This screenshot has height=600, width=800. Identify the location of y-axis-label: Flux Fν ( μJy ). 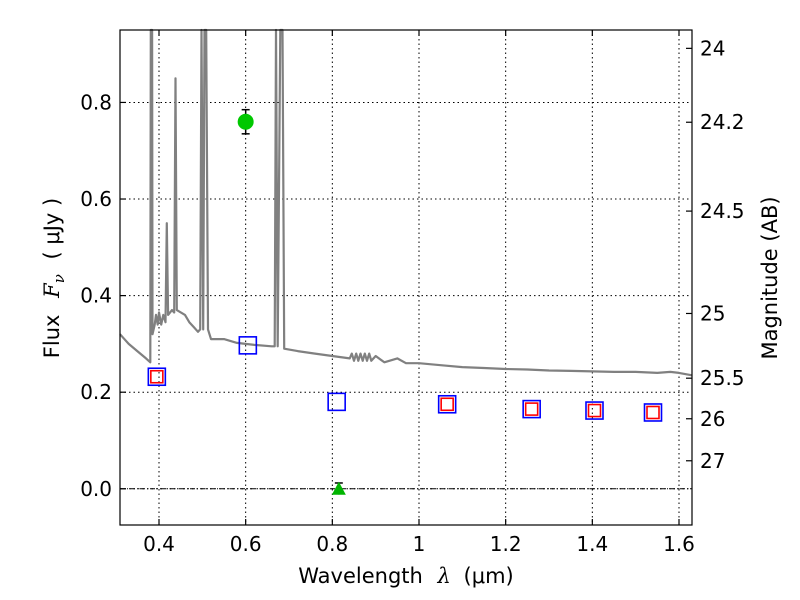
(54, 278).